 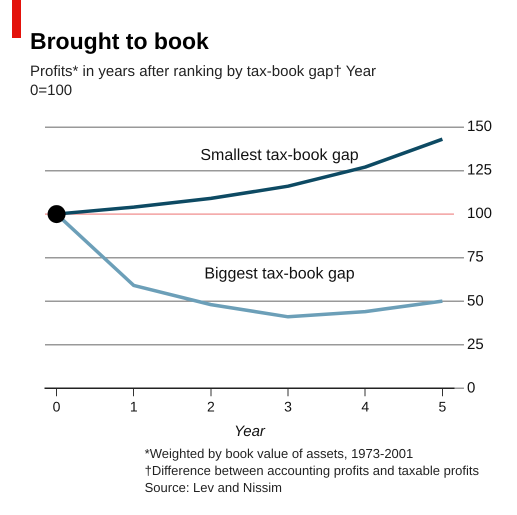 I want to click on series-label: Smallest tax-book gap, so click(x=279, y=155).